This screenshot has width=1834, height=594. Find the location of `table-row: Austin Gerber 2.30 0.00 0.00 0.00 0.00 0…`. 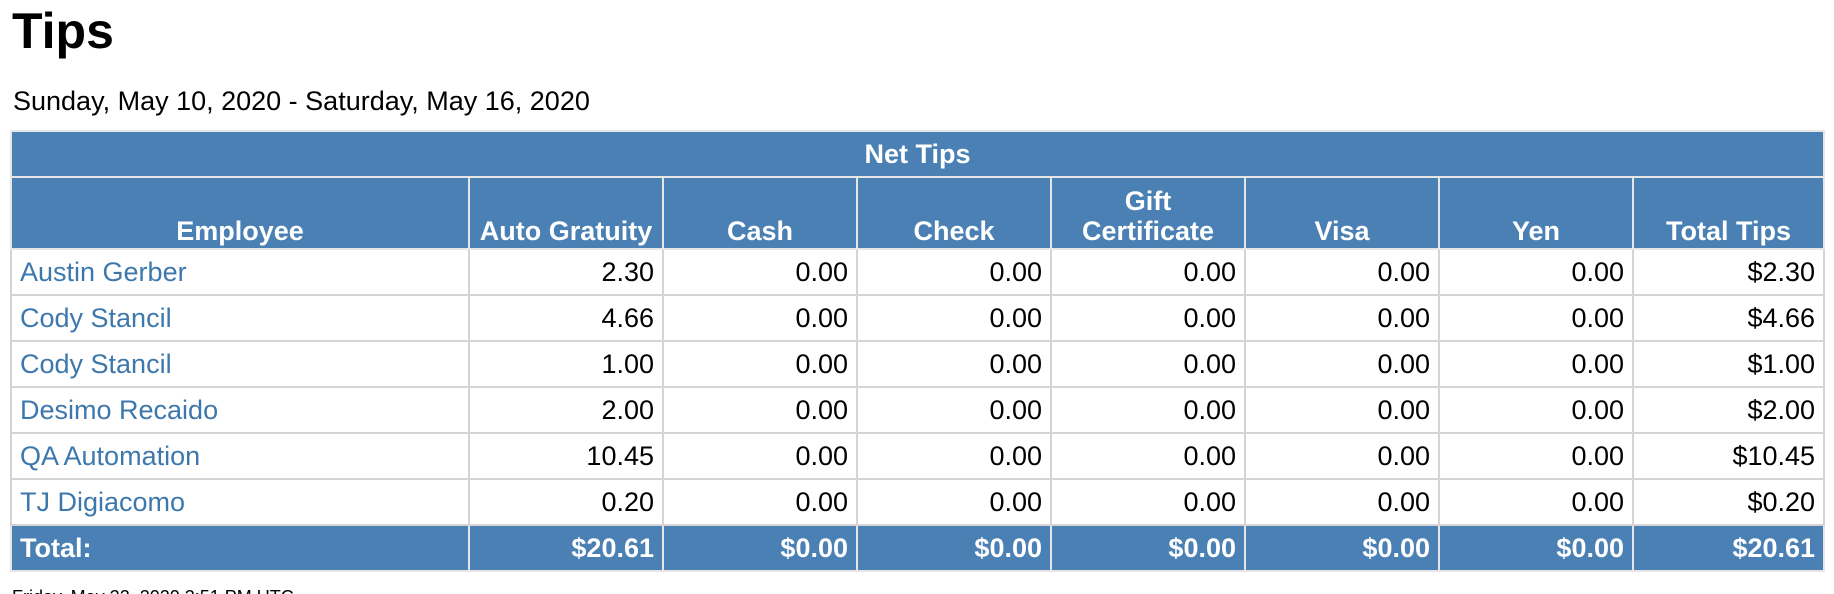

table-row: Austin Gerber 2.30 0.00 0.00 0.00 0.00 0… is located at coordinates (918, 272).